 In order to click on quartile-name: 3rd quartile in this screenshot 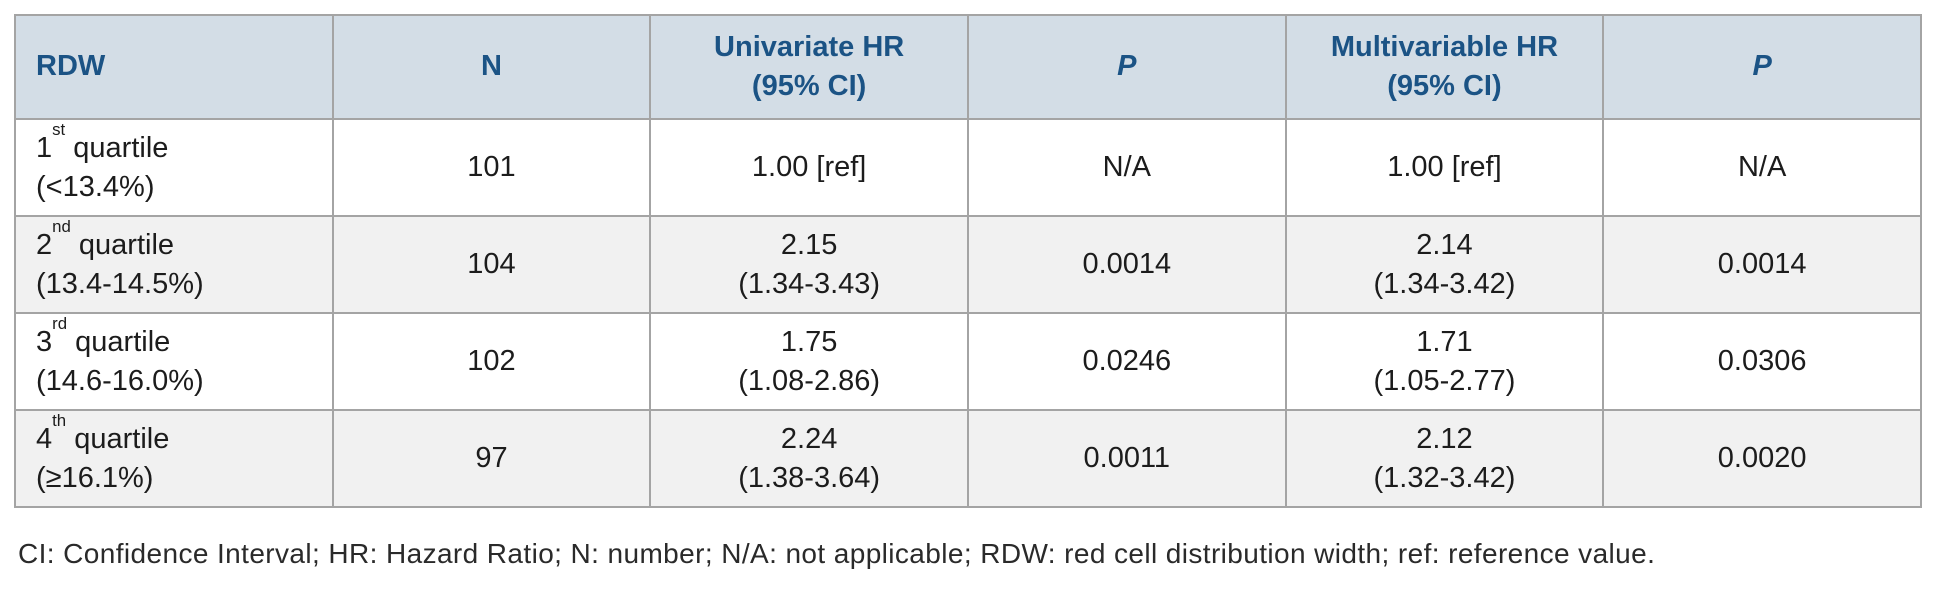, I will do `click(103, 336)`.